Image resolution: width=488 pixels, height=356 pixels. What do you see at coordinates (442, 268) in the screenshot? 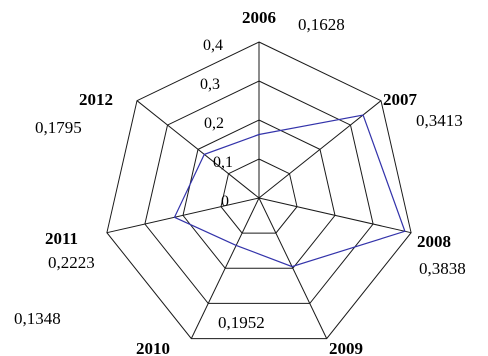
I see `value-label-2008: 0,3838` at bounding box center [442, 268].